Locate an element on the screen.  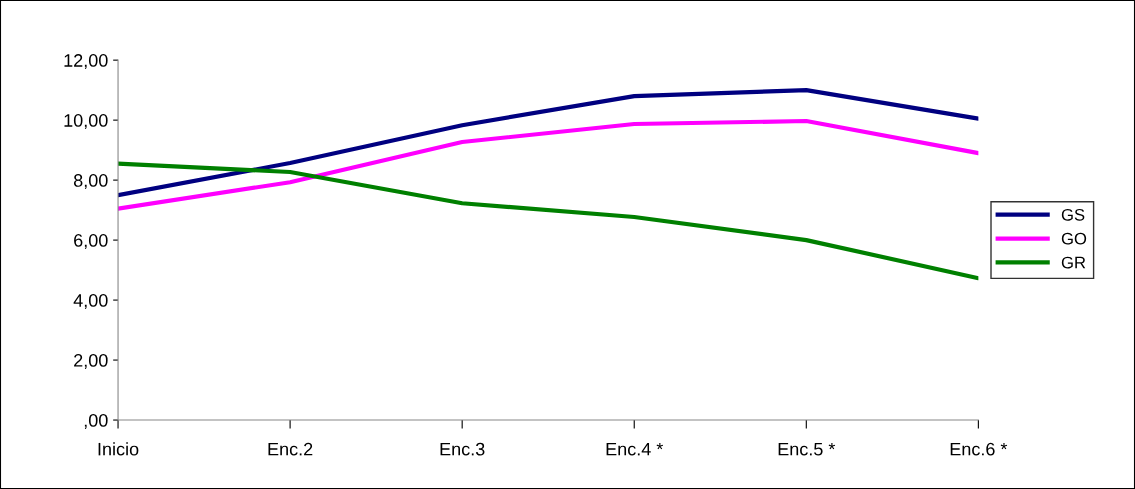
legend-label: GR is located at coordinates (1073, 262).